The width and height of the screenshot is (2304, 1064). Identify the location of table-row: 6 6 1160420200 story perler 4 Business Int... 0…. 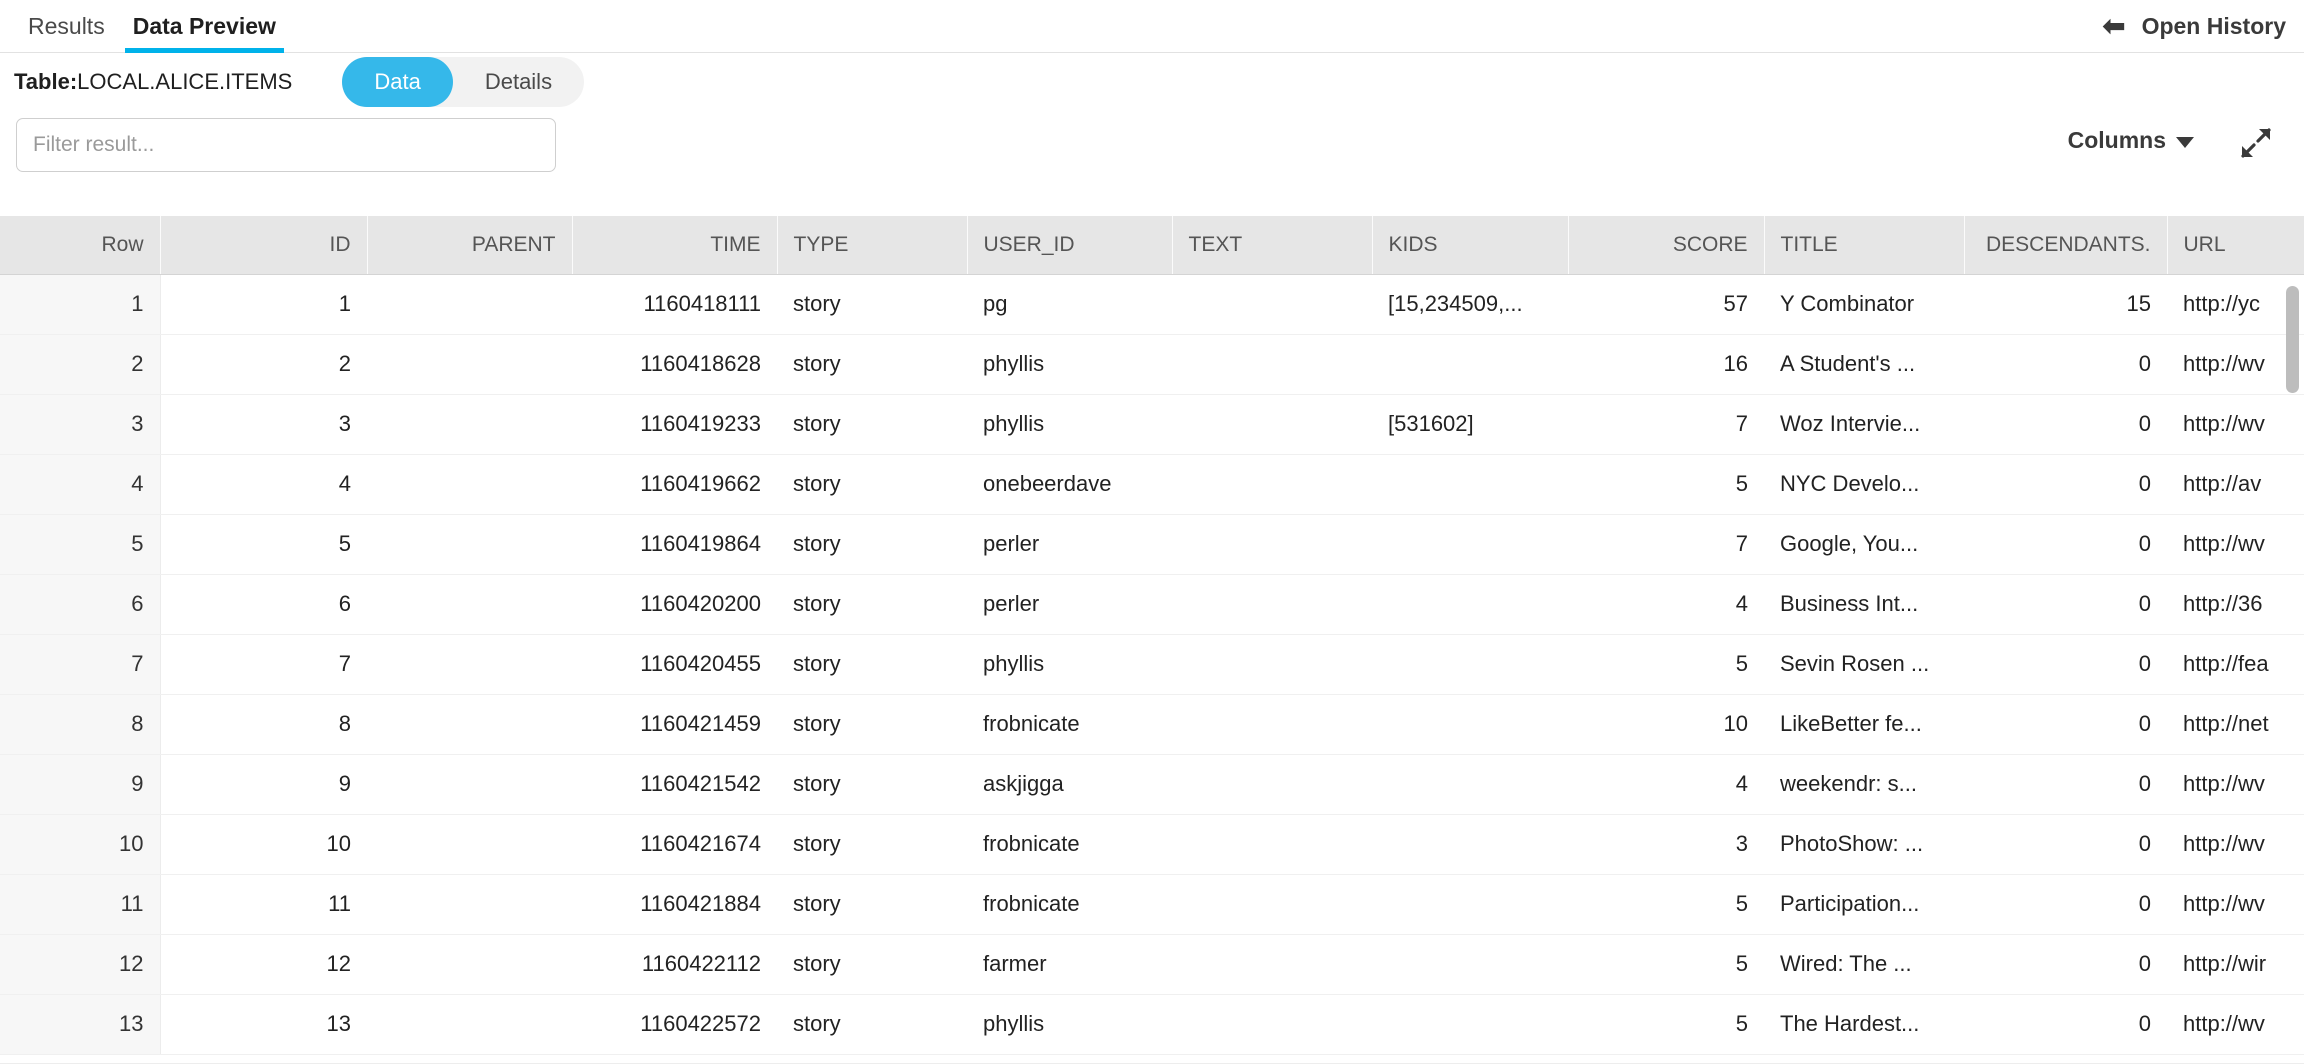
(1152, 604).